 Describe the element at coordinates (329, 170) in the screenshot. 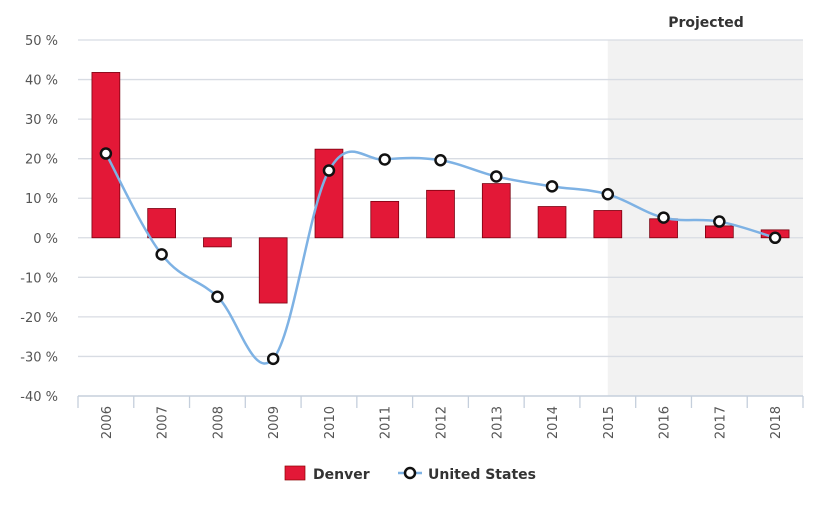

I see `us-point-2010` at that location.